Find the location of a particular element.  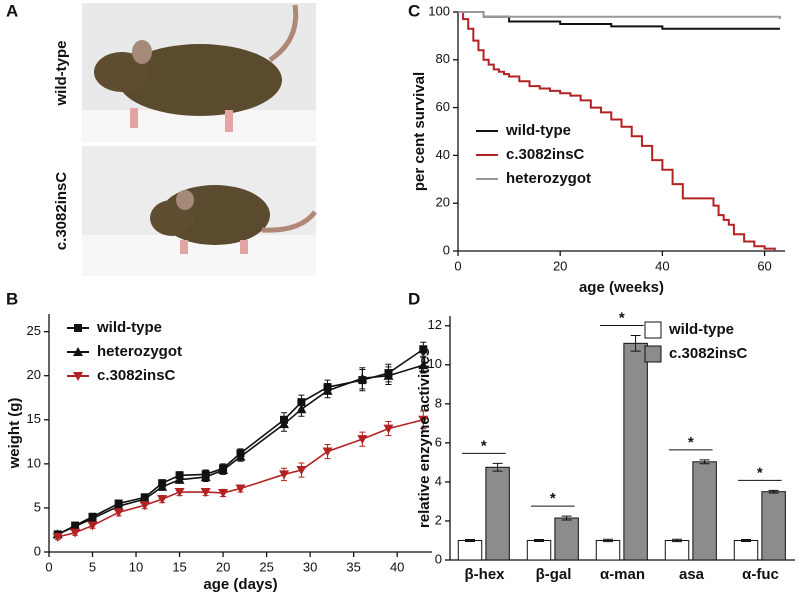

y-tick-label: 8 is located at coordinates (438, 402).